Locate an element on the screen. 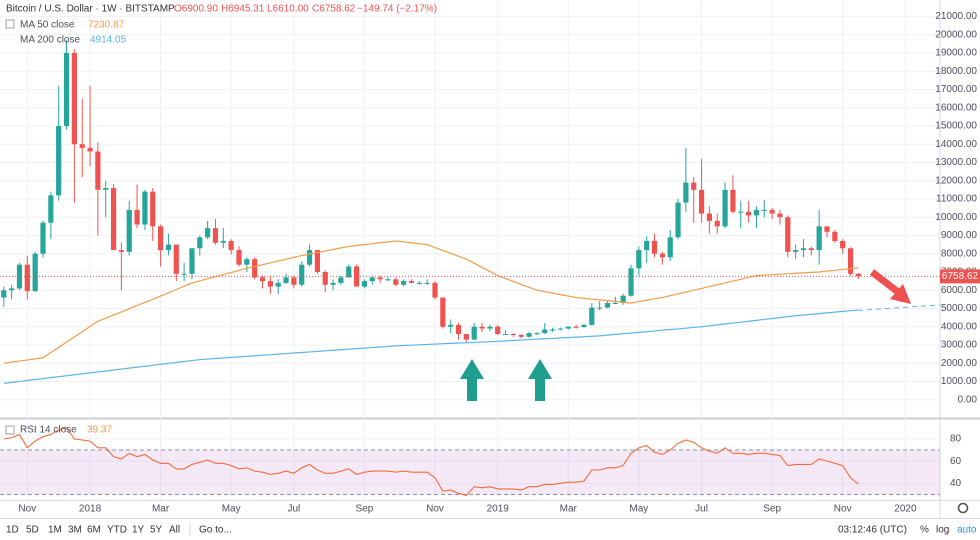  y-tick-label: 16000.00 is located at coordinates (956, 107).